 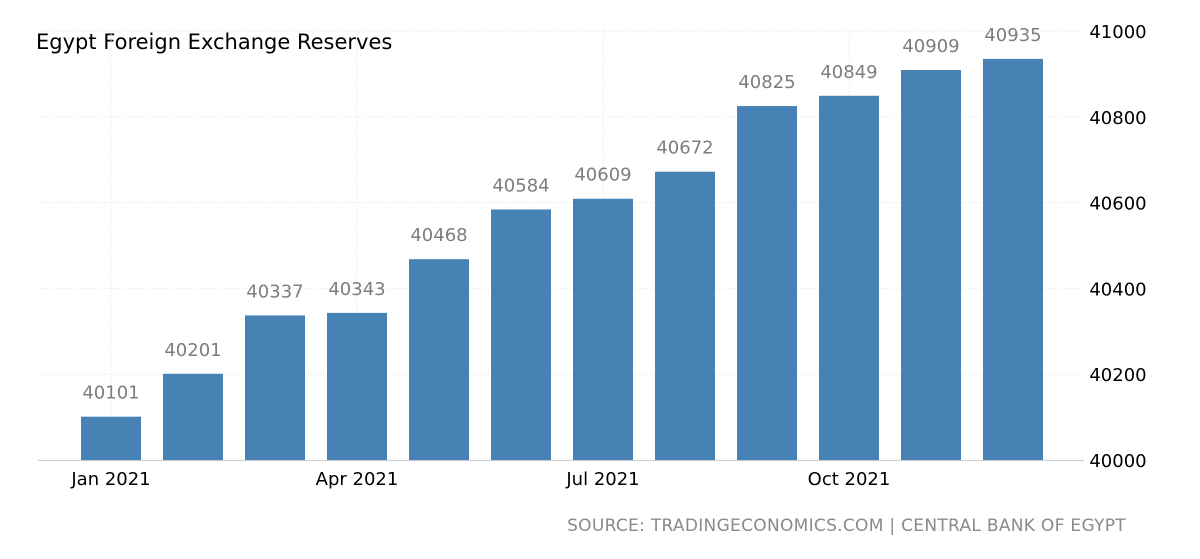 What do you see at coordinates (561, 475) in the screenshot?
I see `x-axis: Jan 2021 Apr 2021 Jul 2021 Oct 2021` at bounding box center [561, 475].